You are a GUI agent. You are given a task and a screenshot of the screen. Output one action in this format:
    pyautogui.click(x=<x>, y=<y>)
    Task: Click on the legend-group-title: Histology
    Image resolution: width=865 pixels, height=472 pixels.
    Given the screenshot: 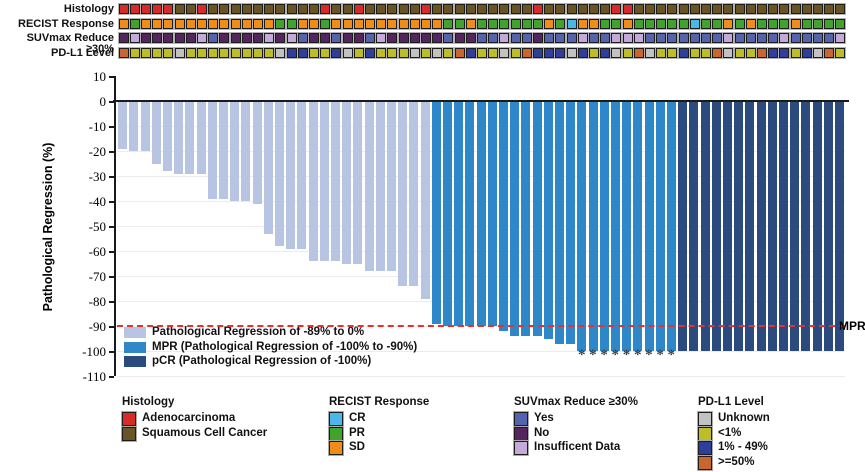 What is the action you would take?
    pyautogui.click(x=148, y=402)
    